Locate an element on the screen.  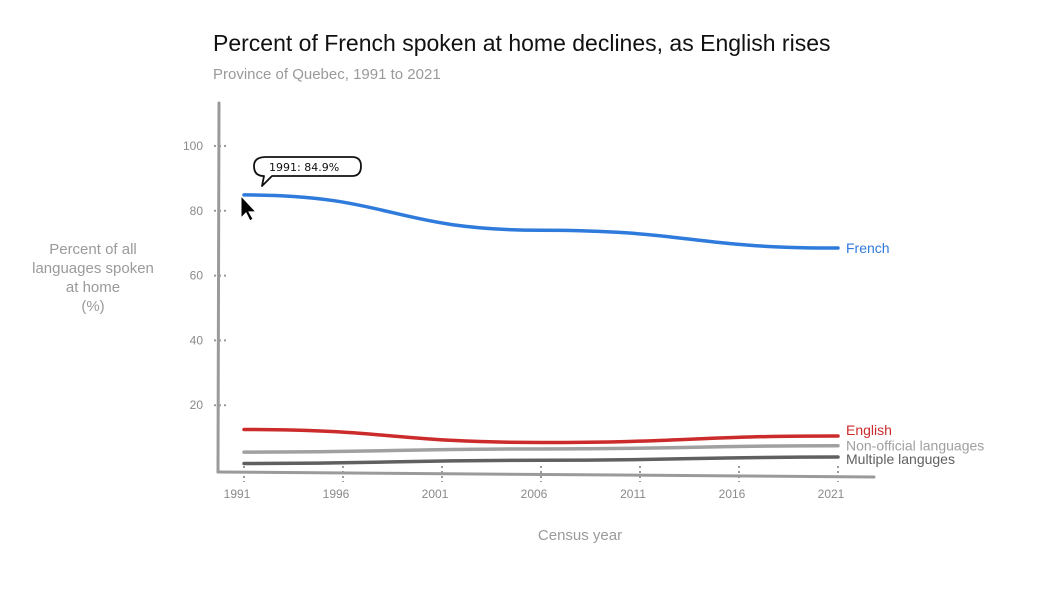
y-tick-label: 20 is located at coordinates (197, 405).